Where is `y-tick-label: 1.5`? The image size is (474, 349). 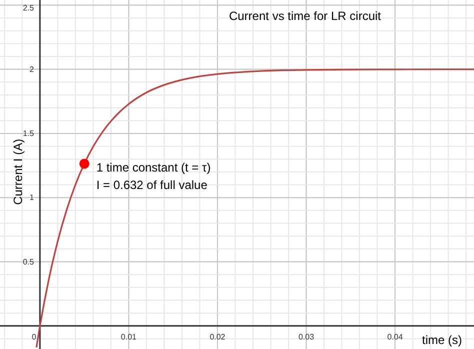 y-tick-label: 1.5 is located at coordinates (28, 133).